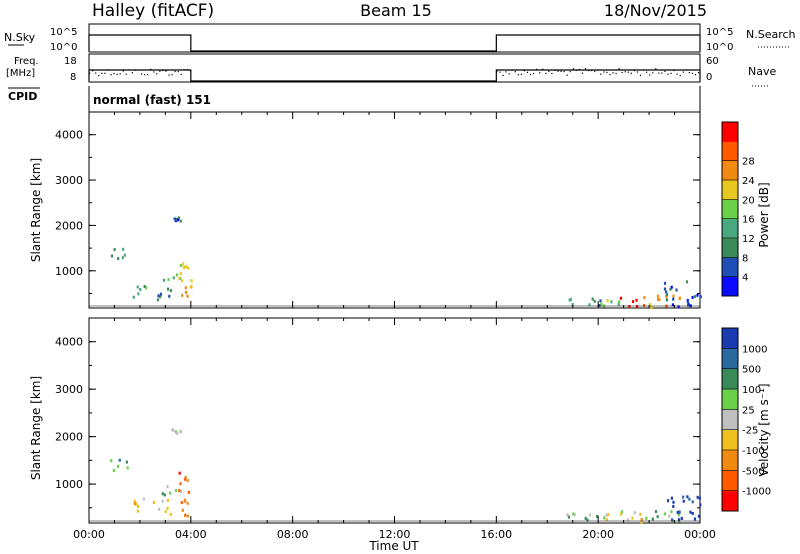 The width and height of the screenshot is (800, 554). What do you see at coordinates (396, 10) in the screenshot?
I see `beam-title: Beam 15` at bounding box center [396, 10].